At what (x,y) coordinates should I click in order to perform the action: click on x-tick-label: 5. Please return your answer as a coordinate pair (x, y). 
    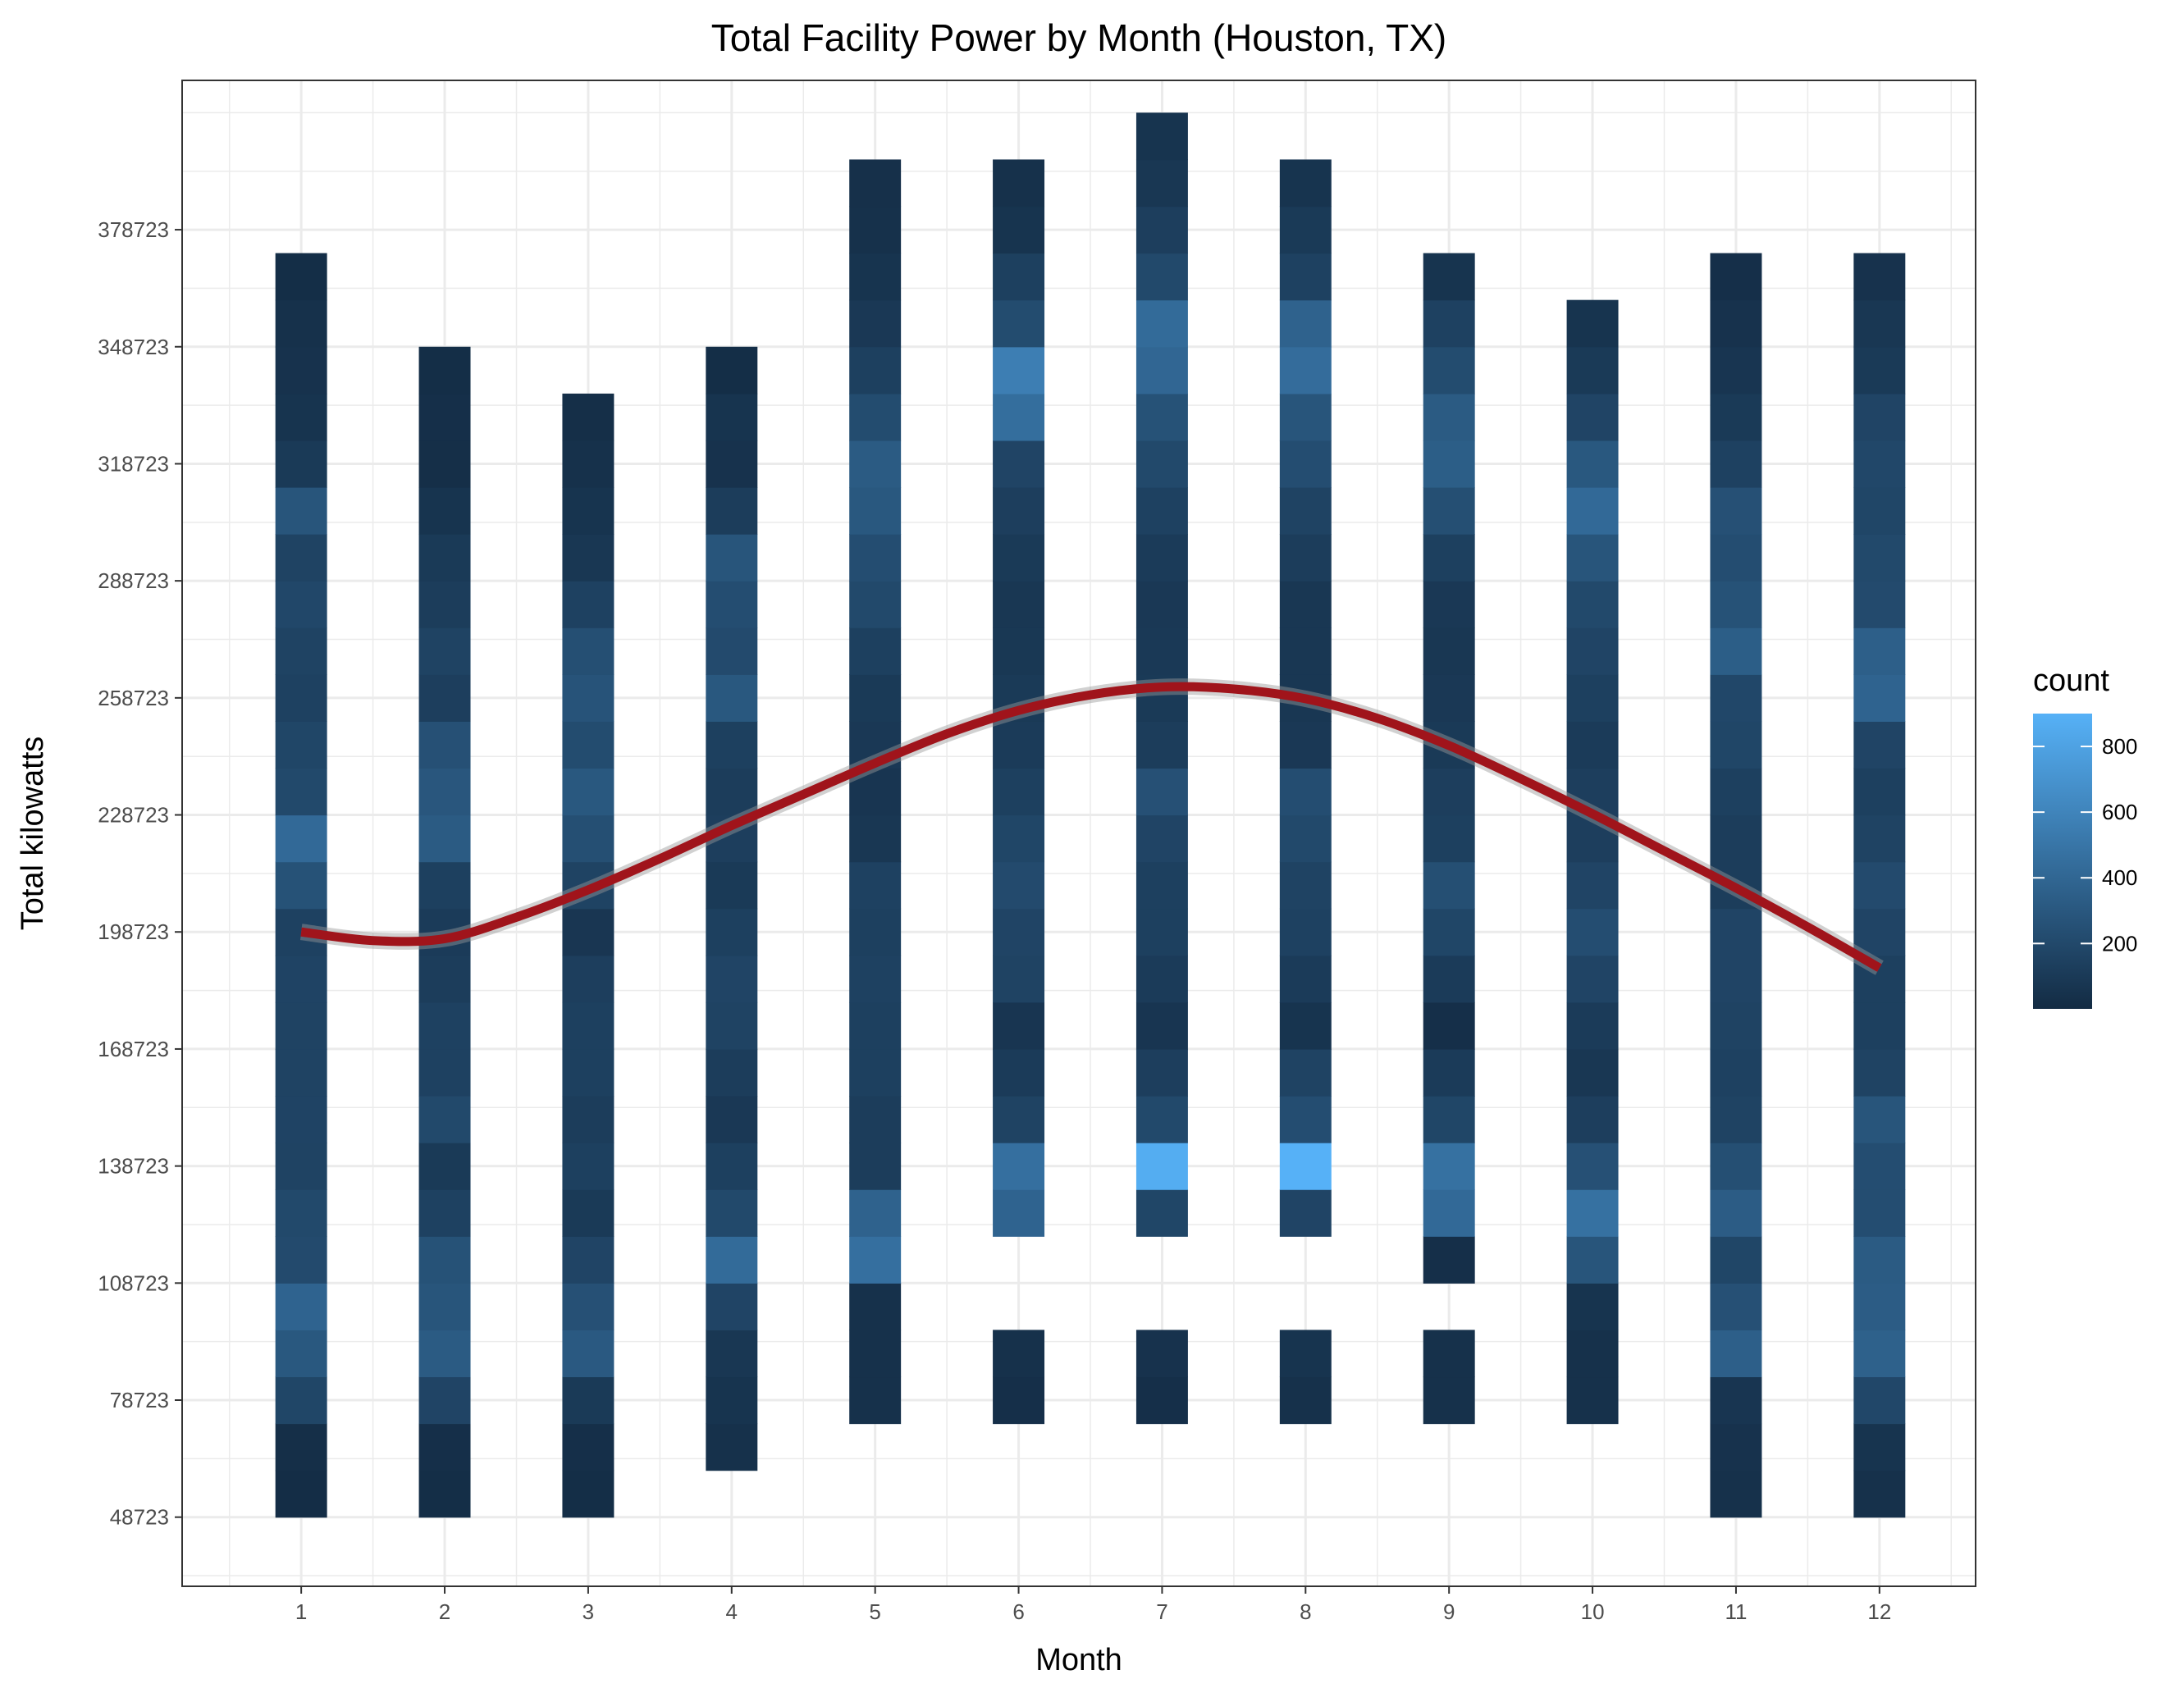
    Looking at the image, I should click on (875, 1611).